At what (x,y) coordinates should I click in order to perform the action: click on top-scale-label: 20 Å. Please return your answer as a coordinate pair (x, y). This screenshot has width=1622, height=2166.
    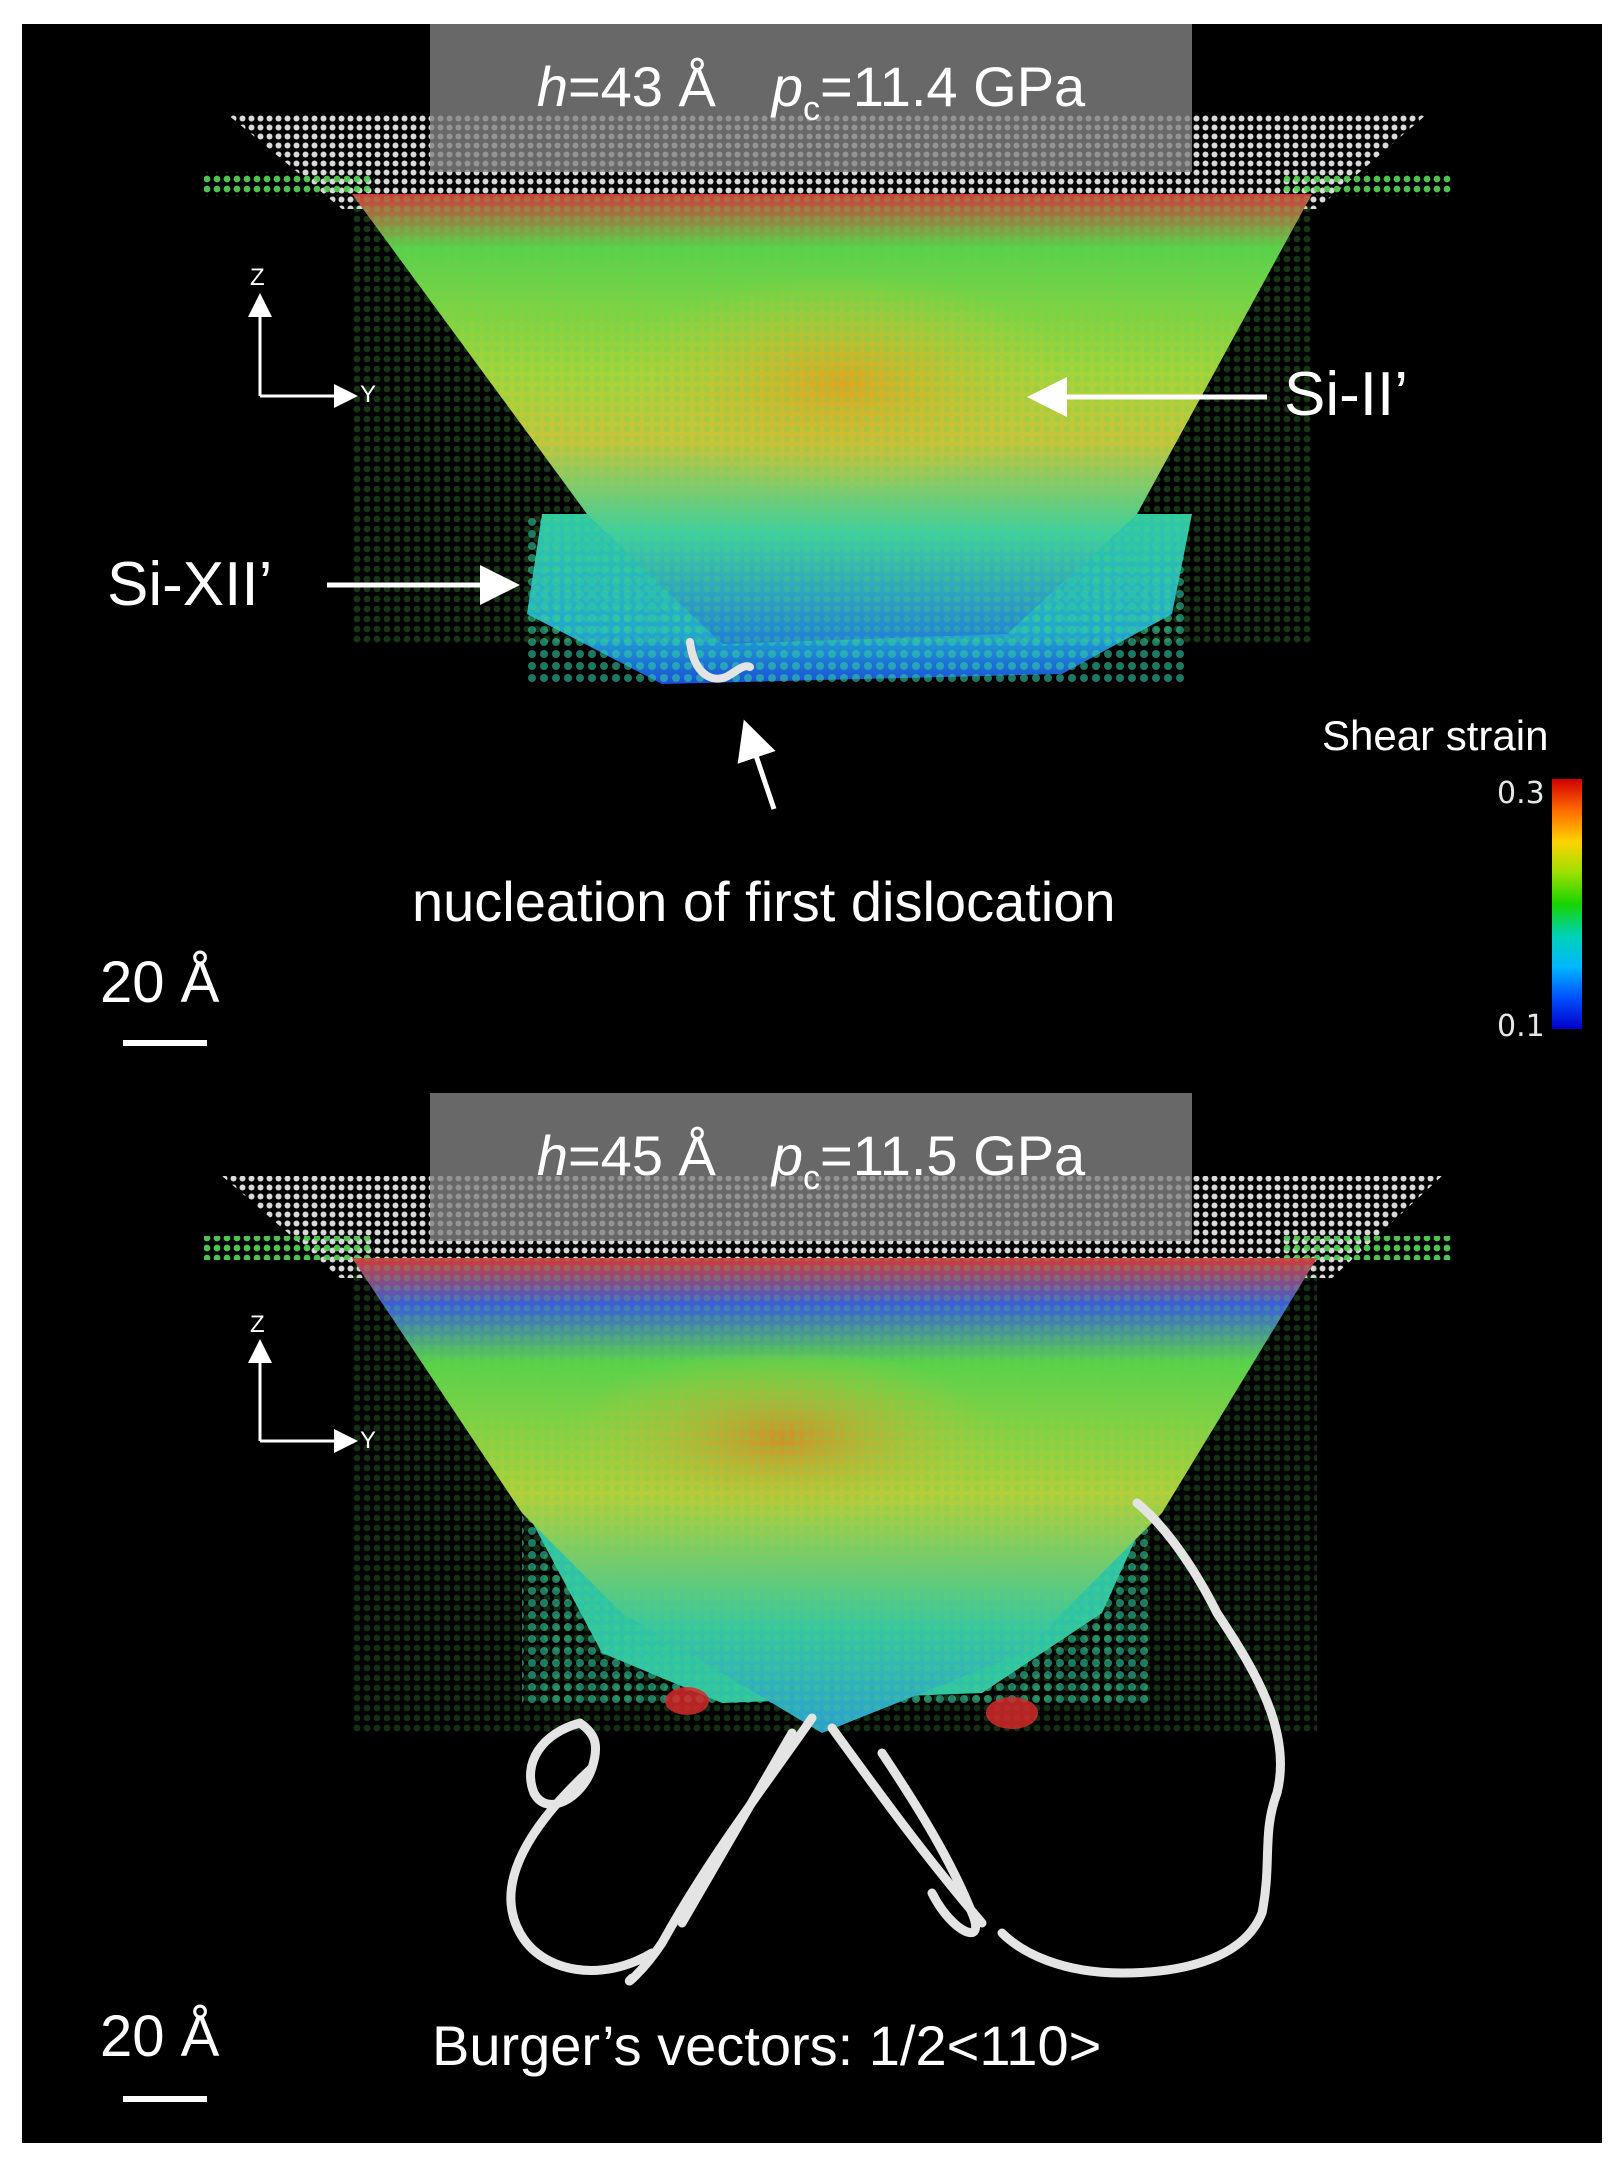
    Looking at the image, I should click on (160, 982).